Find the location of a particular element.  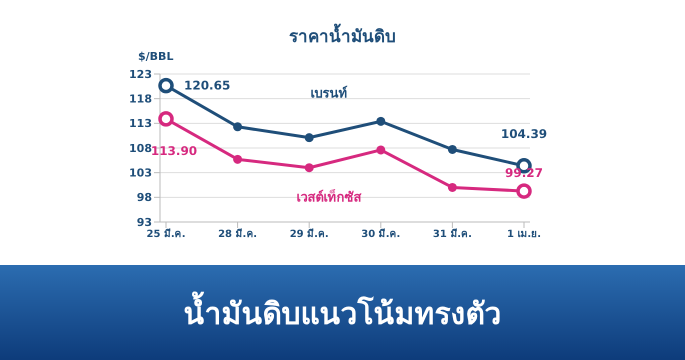

text: เบรนท์ is located at coordinates (329, 94).